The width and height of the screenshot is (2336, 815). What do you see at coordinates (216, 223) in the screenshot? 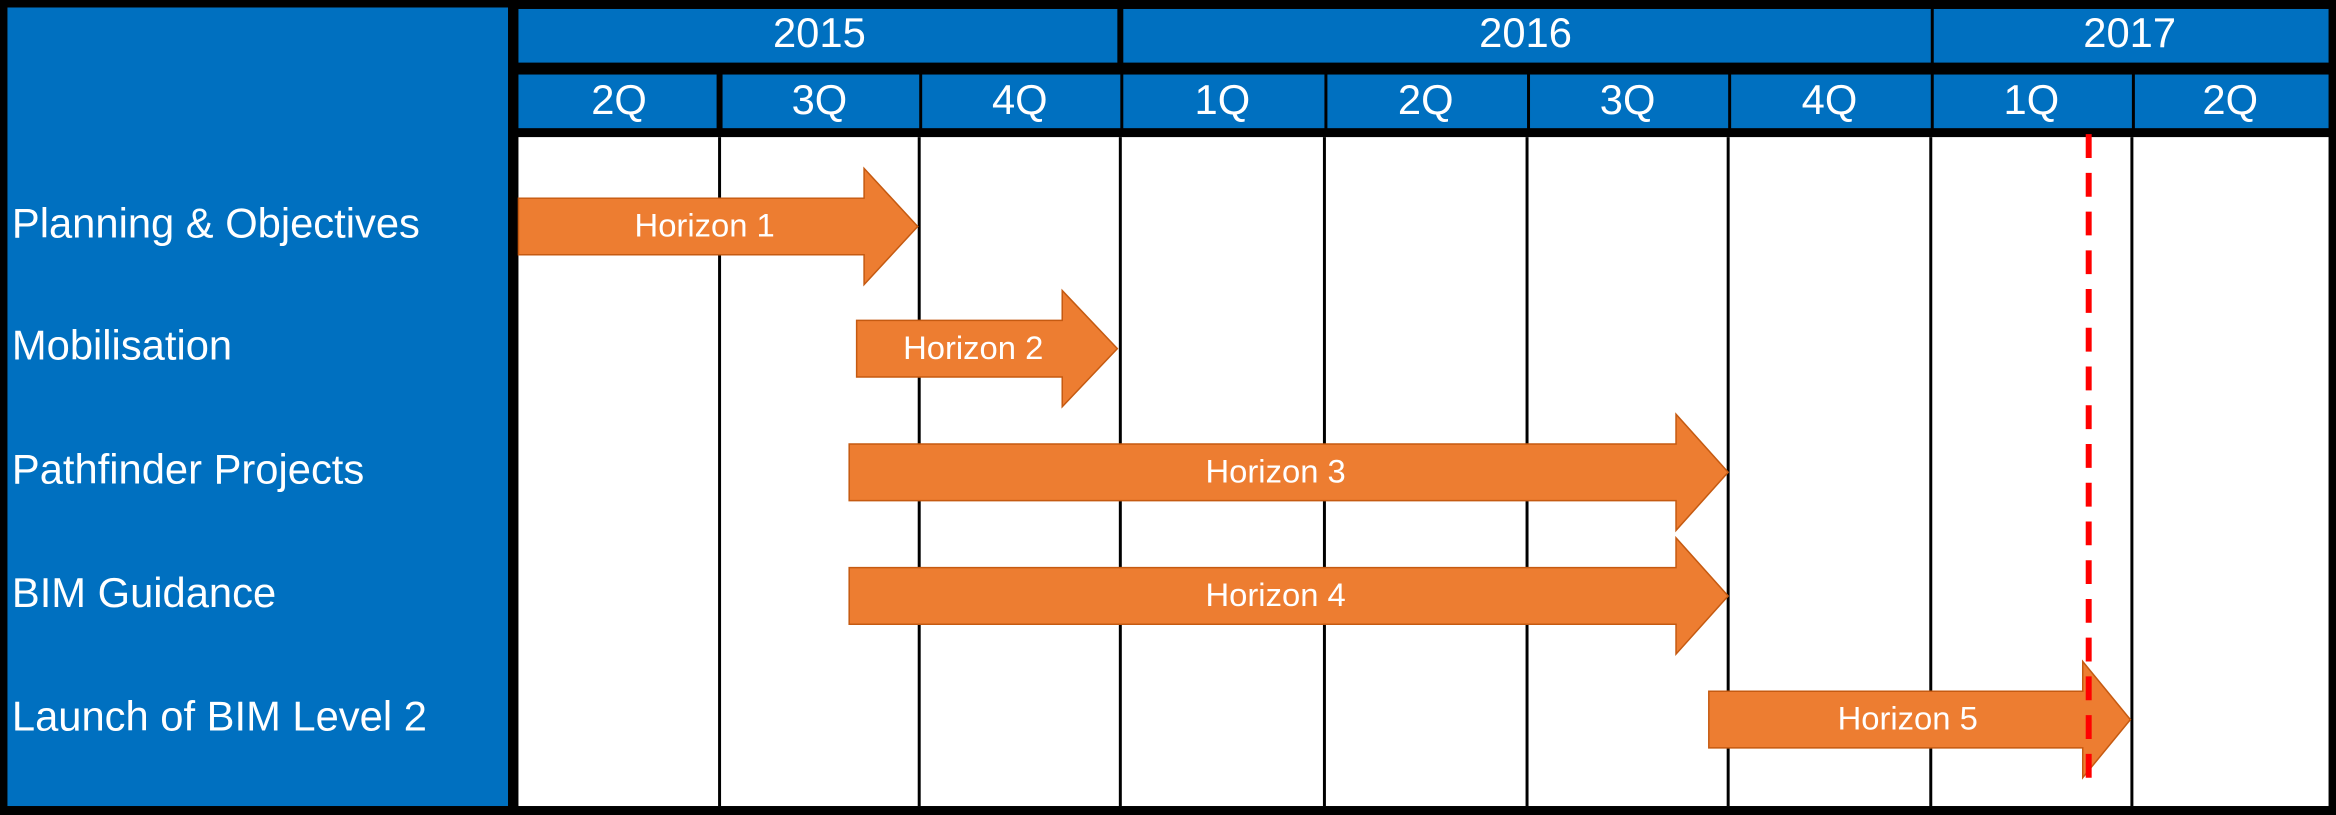
I see `row-label: Planning & Objectives` at bounding box center [216, 223].